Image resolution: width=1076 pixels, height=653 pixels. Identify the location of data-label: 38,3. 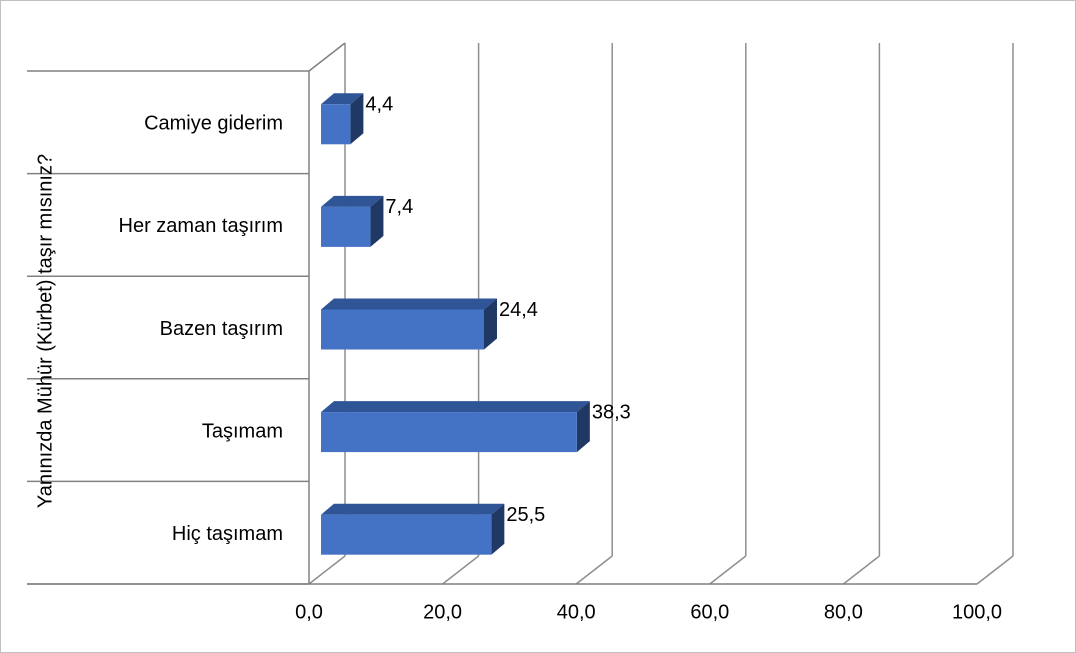
(611, 412).